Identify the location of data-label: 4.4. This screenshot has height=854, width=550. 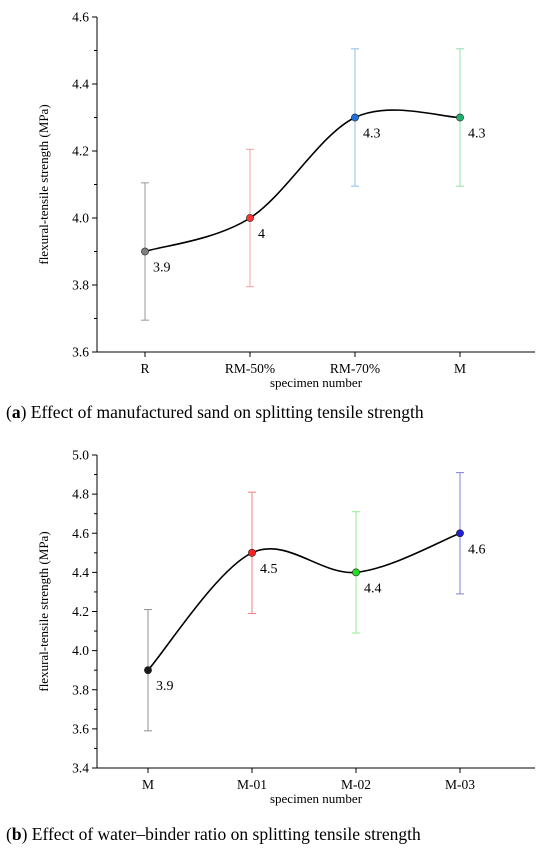
(373, 588).